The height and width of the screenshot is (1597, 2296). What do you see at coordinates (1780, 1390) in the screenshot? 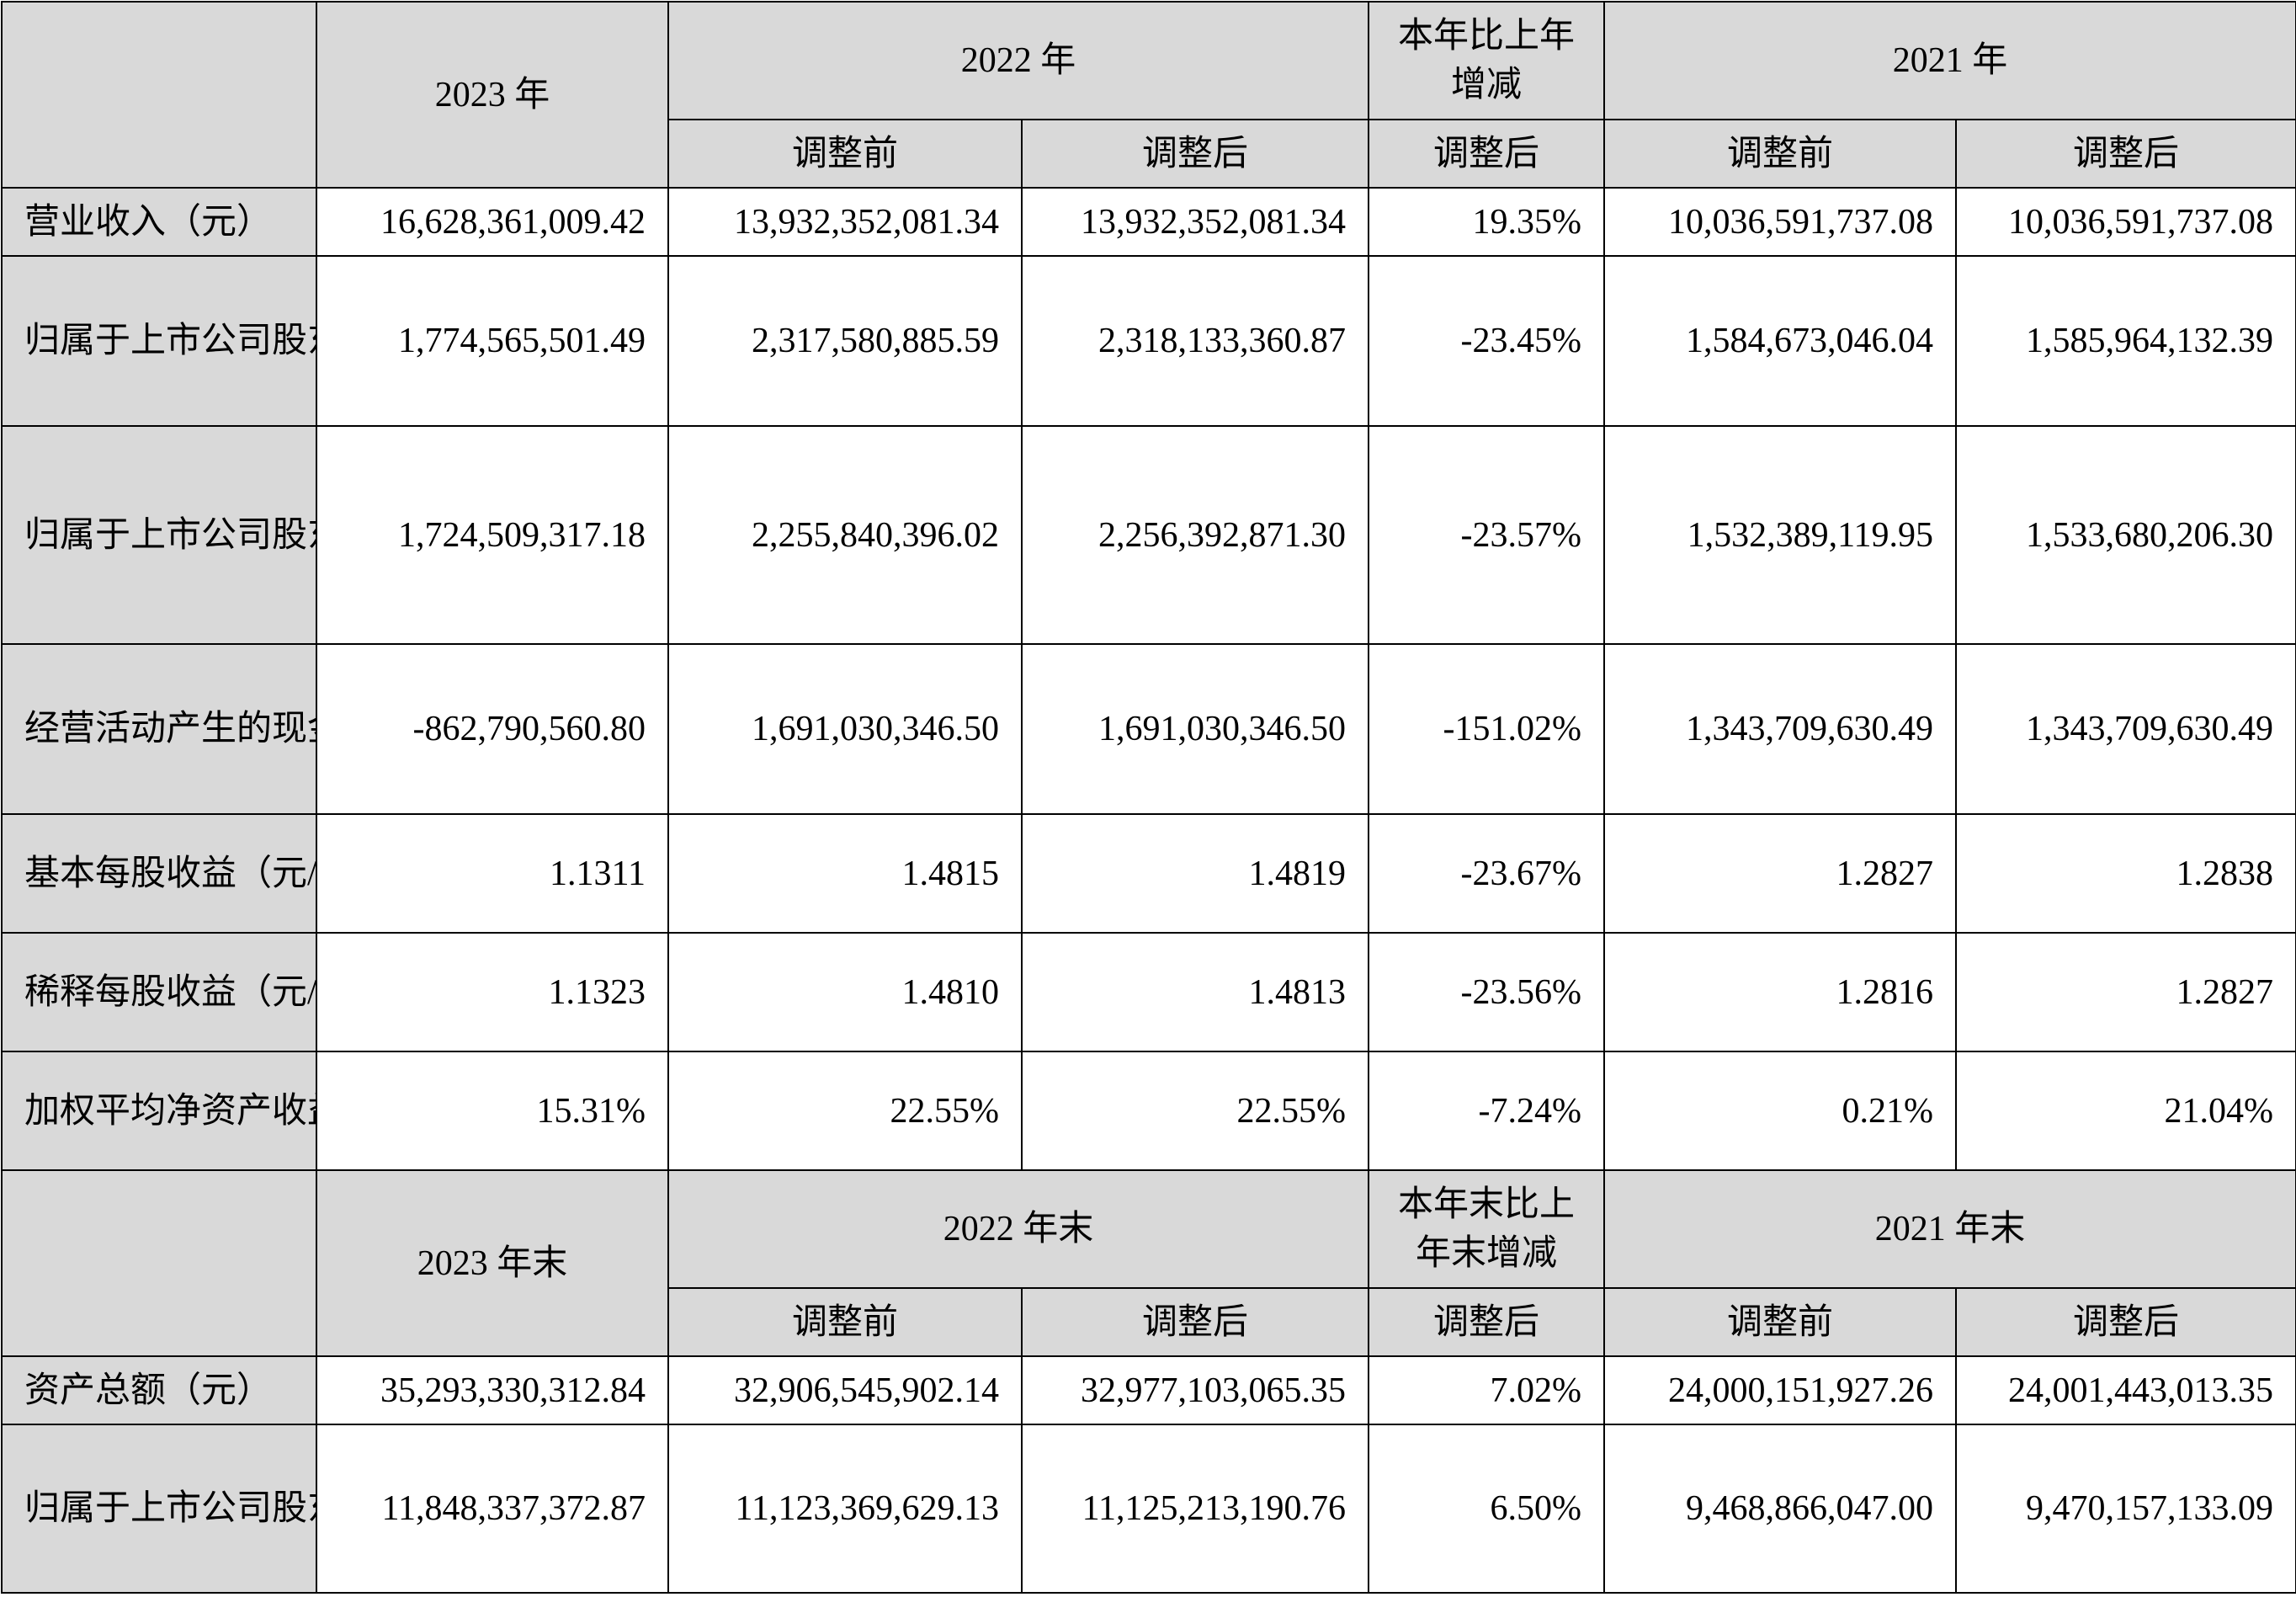
I see `cell-2021-before: 24,000,151,927.26` at bounding box center [1780, 1390].